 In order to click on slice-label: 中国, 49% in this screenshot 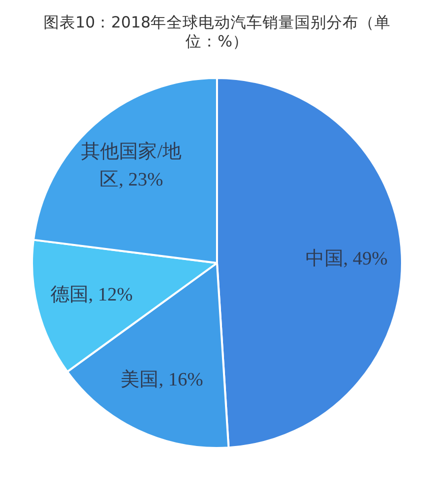, I will do `click(346, 259)`.